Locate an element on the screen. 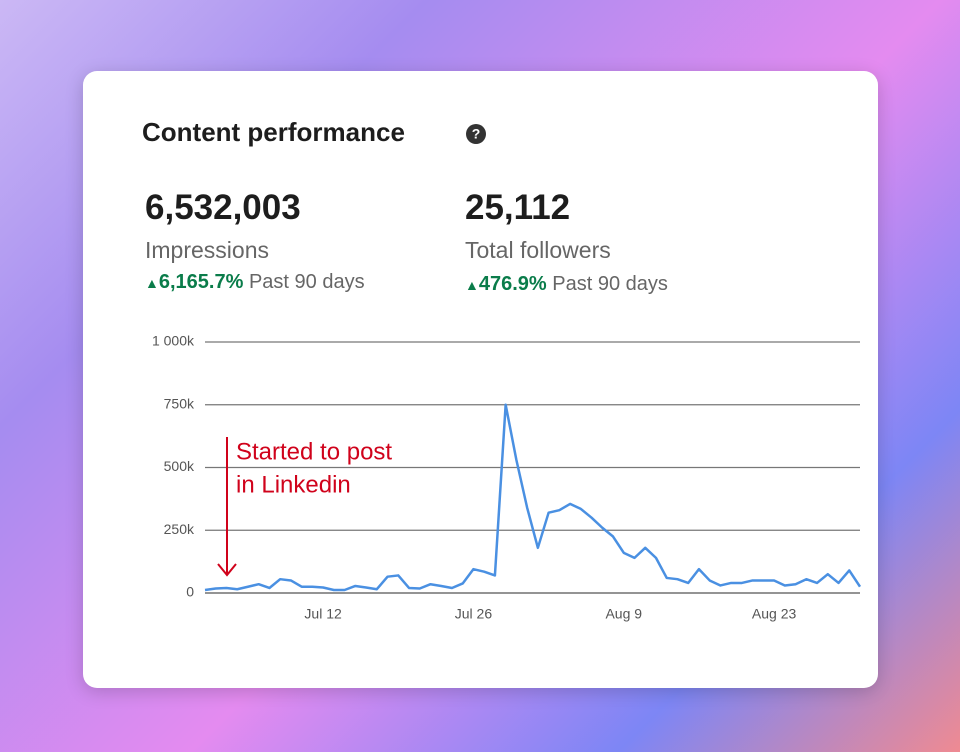  x-tick-label: Jul 12 is located at coordinates (323, 614).